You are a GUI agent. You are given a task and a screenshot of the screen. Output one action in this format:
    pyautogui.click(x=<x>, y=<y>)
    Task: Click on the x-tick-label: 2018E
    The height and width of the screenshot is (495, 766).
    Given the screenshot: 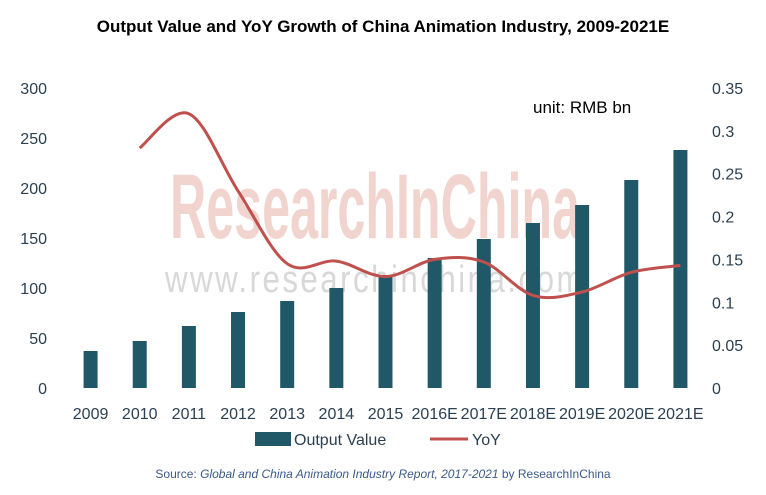 What is the action you would take?
    pyautogui.click(x=533, y=414)
    